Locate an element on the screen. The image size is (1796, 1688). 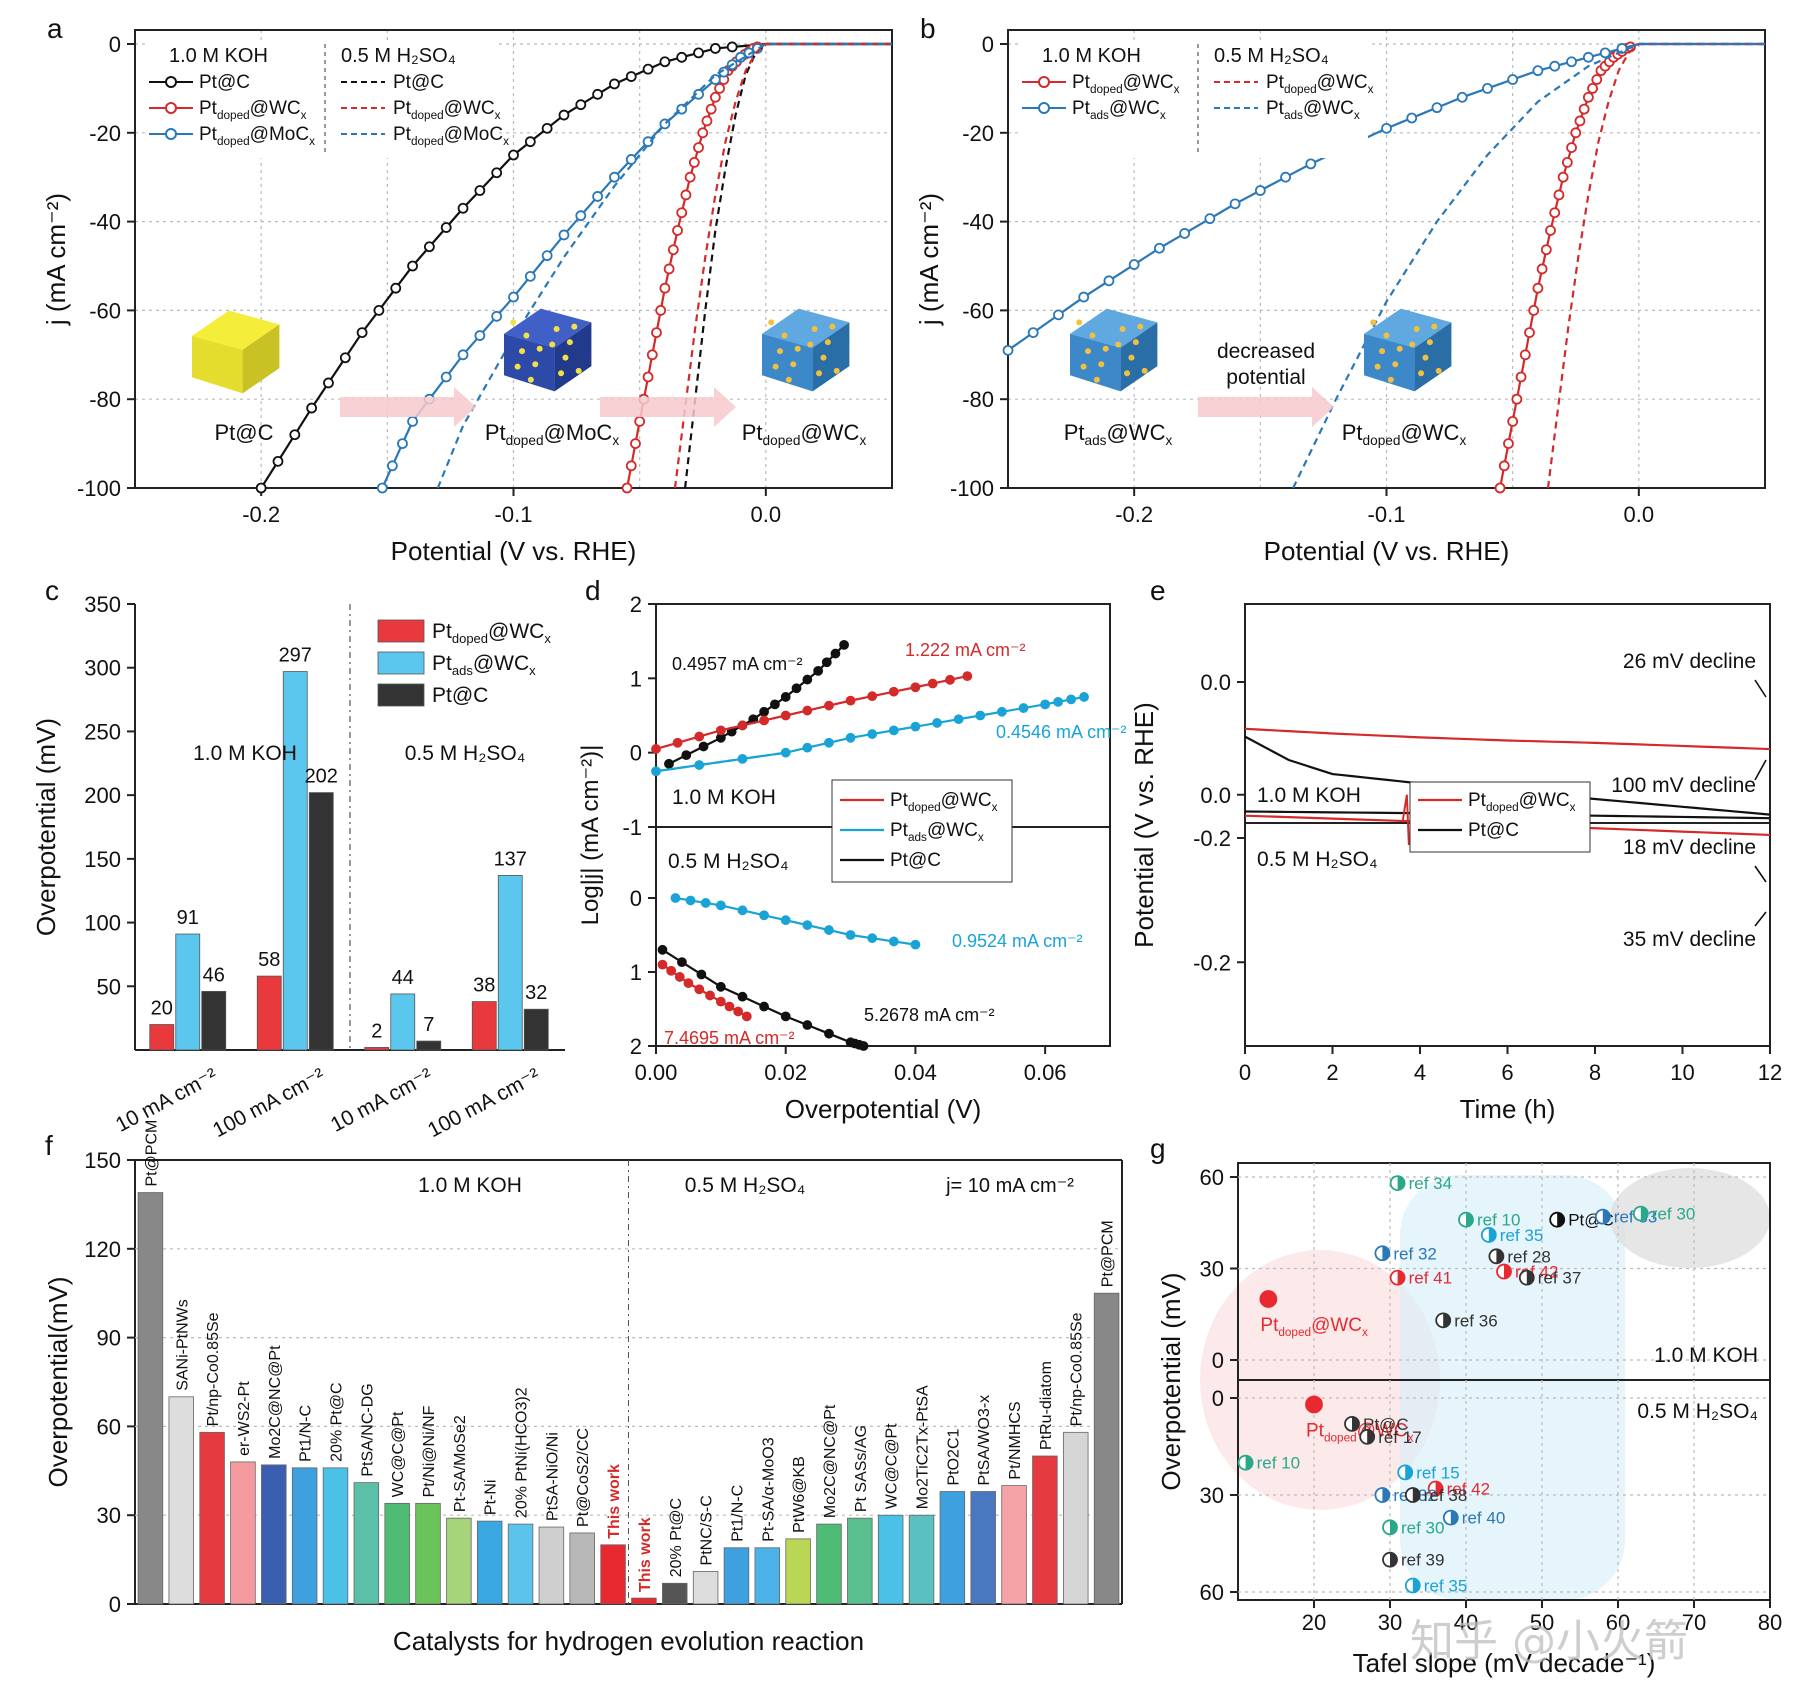
x-tick-label: 50 is located at coordinates (1542, 1622).